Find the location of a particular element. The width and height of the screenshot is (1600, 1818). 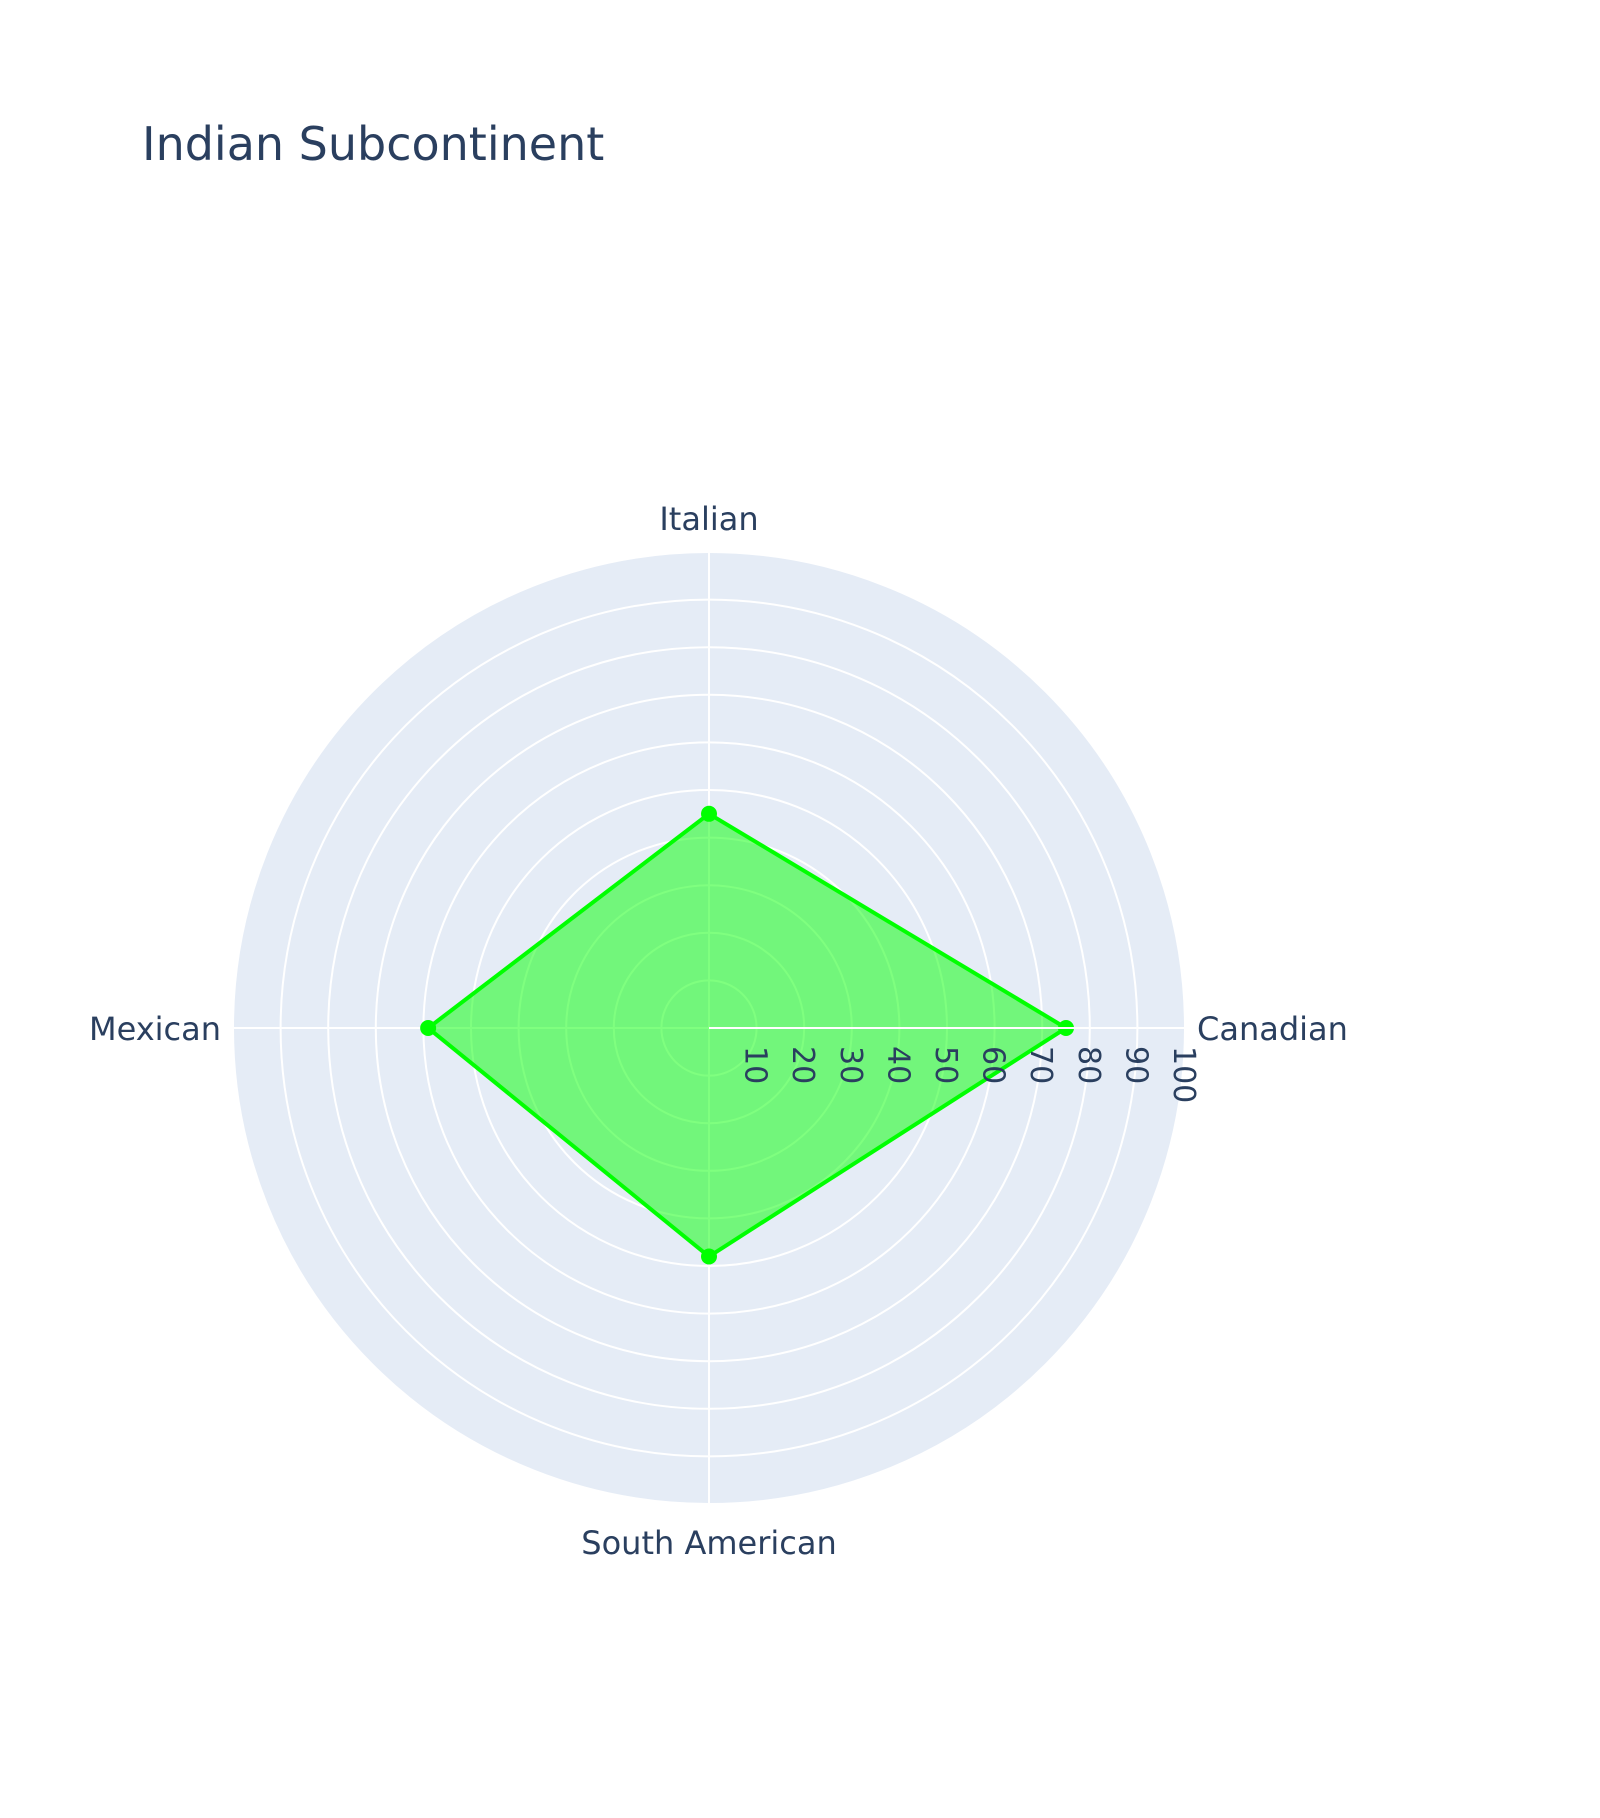

radial-tick-label: 90 is located at coordinates (1135, 1065).